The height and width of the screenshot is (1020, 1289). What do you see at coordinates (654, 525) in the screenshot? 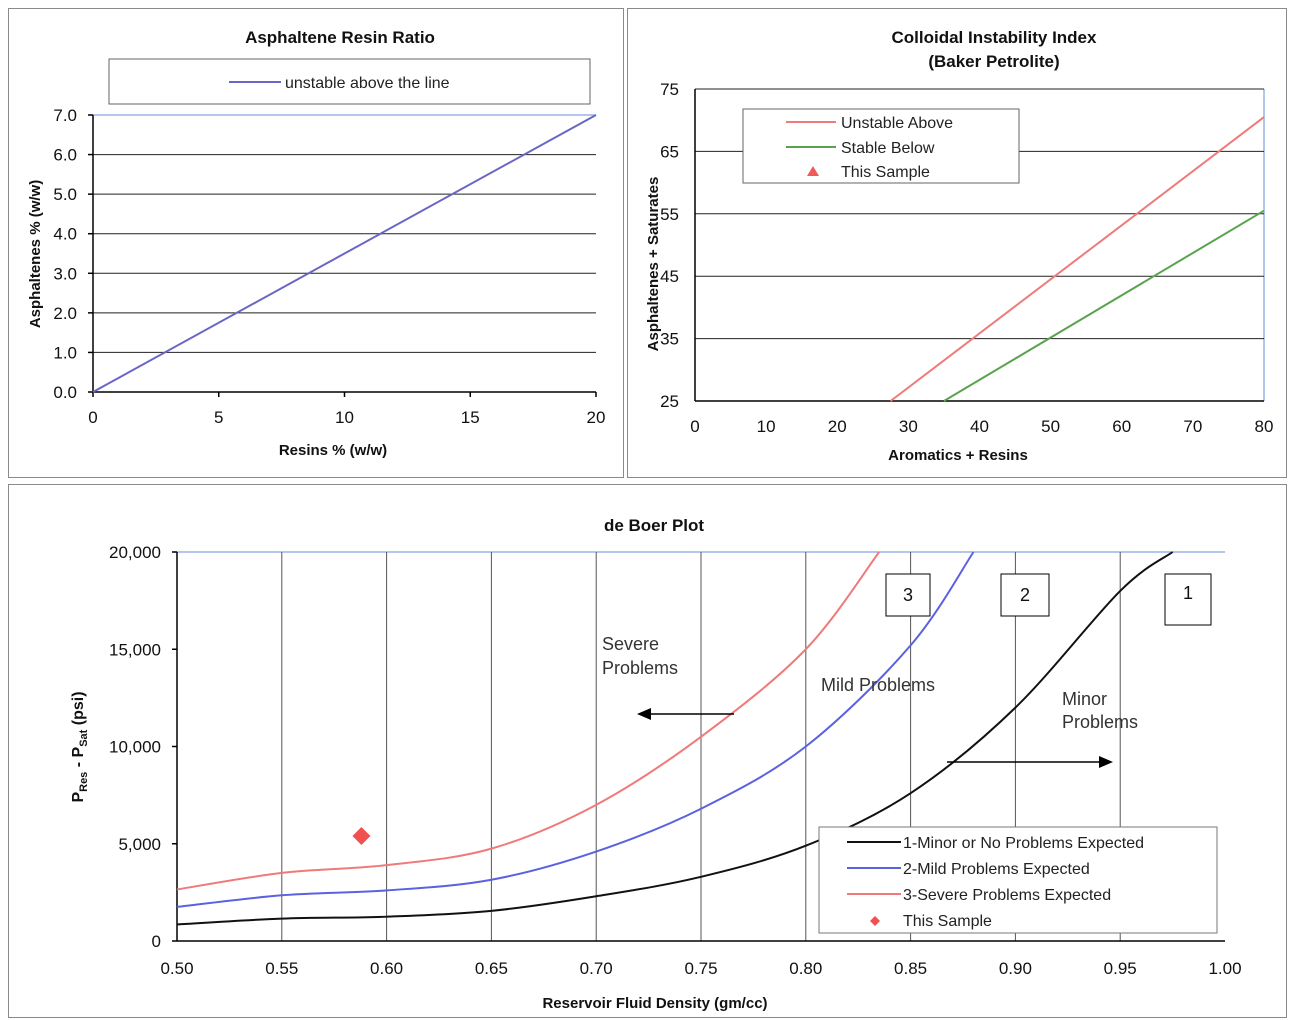
I see `chart-title: de Boer Plot` at bounding box center [654, 525].